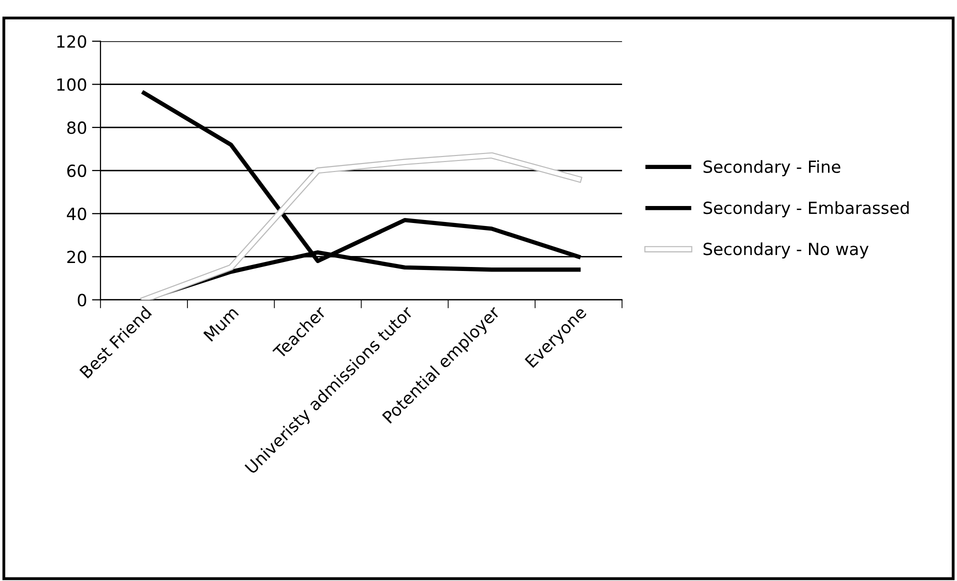  What do you see at coordinates (71, 41) in the screenshot?
I see `y-tick-label: 120` at bounding box center [71, 41].